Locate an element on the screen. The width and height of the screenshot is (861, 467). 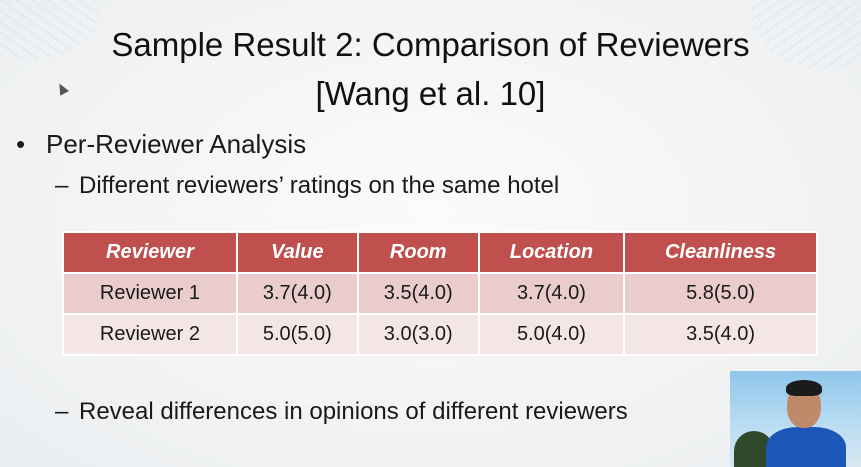
bullet-point: • Per-Reviewer Analysis is located at coordinates (161, 144).